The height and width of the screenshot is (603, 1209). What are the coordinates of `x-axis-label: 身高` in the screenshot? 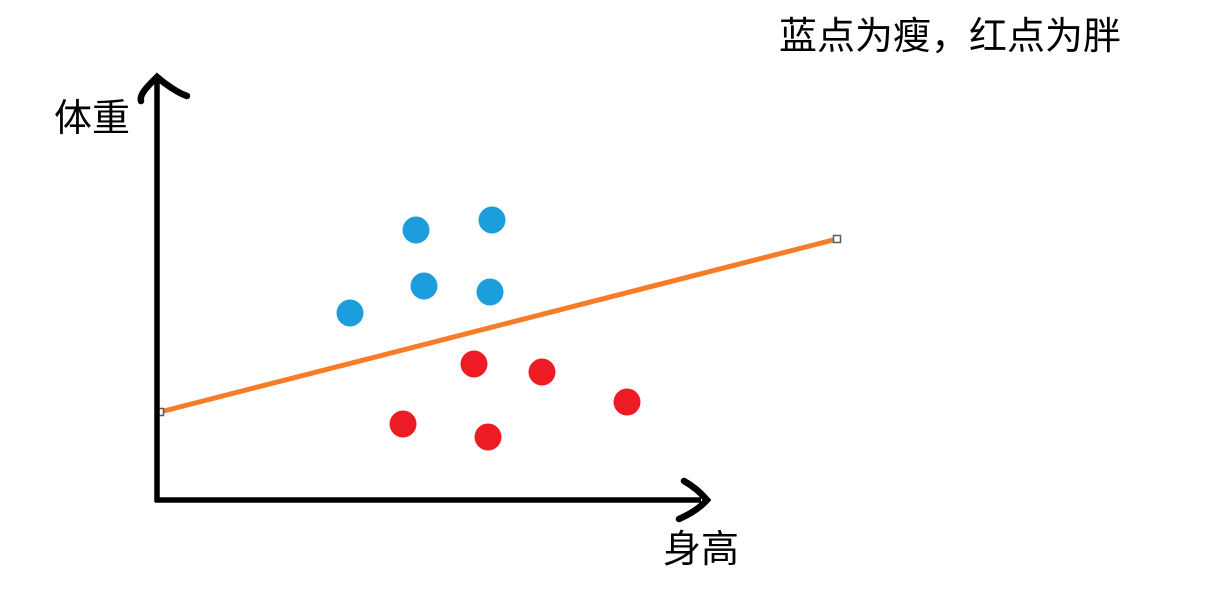 It's located at (701, 550).